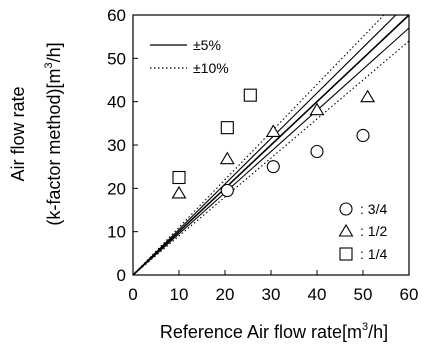 Image resolution: width=428 pixels, height=350 pixels. I want to click on y-tick-label: 40, so click(116, 102).